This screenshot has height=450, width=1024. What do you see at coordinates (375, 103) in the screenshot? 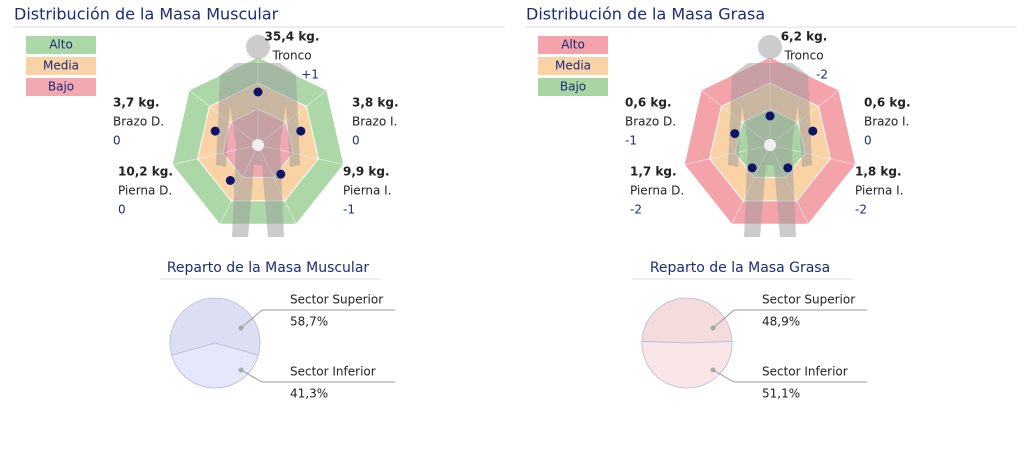
I see `mass-label: 3,8 kg.` at bounding box center [375, 103].